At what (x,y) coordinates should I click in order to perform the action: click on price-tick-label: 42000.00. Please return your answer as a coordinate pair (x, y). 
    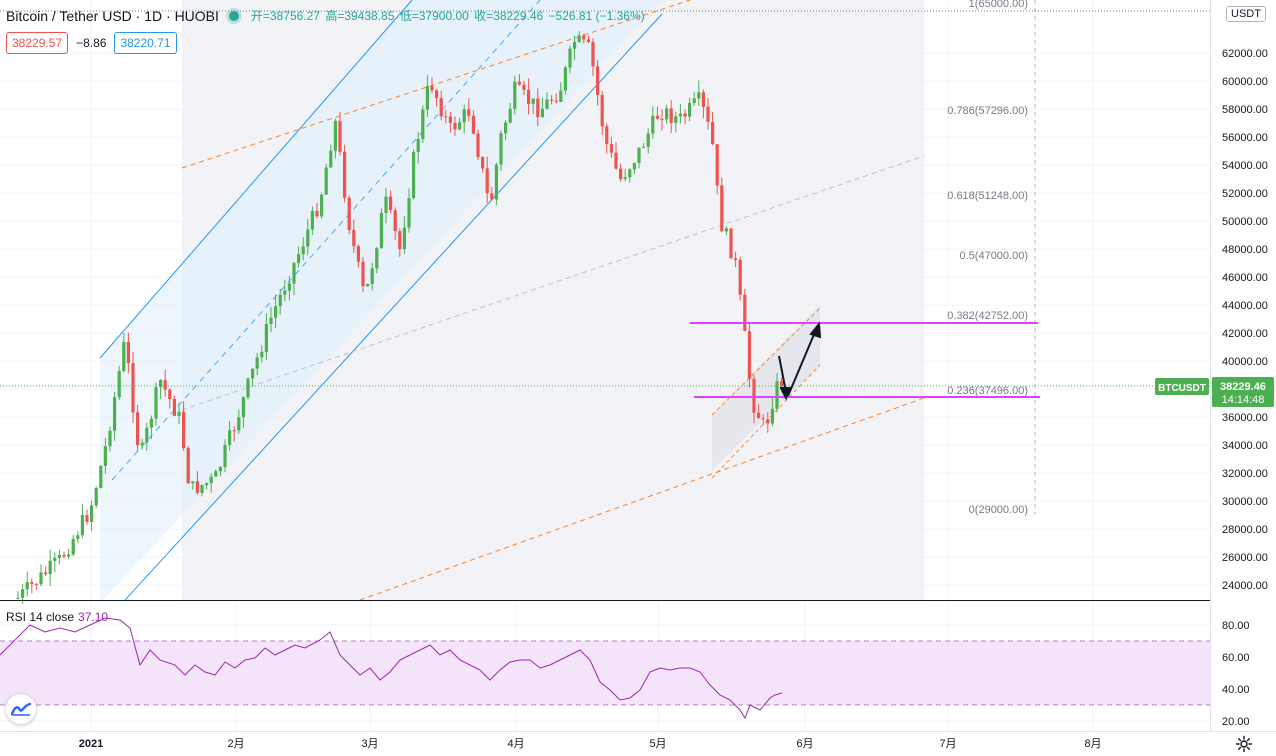
    Looking at the image, I should click on (1245, 334).